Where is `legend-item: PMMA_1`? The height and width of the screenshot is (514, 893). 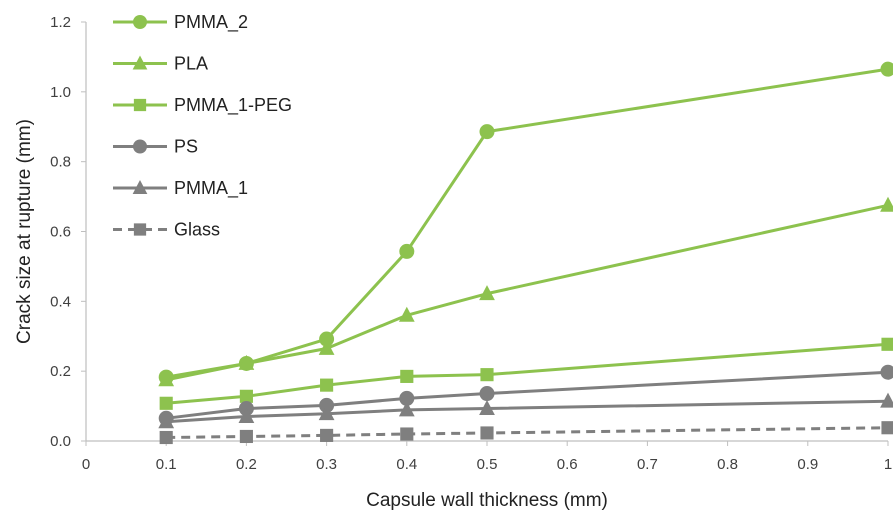
legend-item: PMMA_1 is located at coordinates (180, 188).